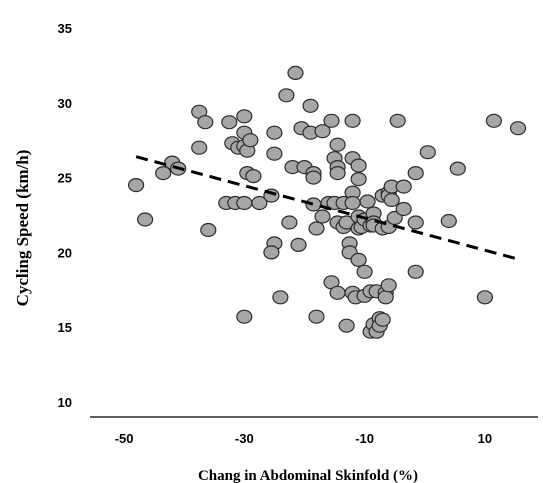  What do you see at coordinates (65, 178) in the screenshot?
I see `y-tick-label: 25` at bounding box center [65, 178].